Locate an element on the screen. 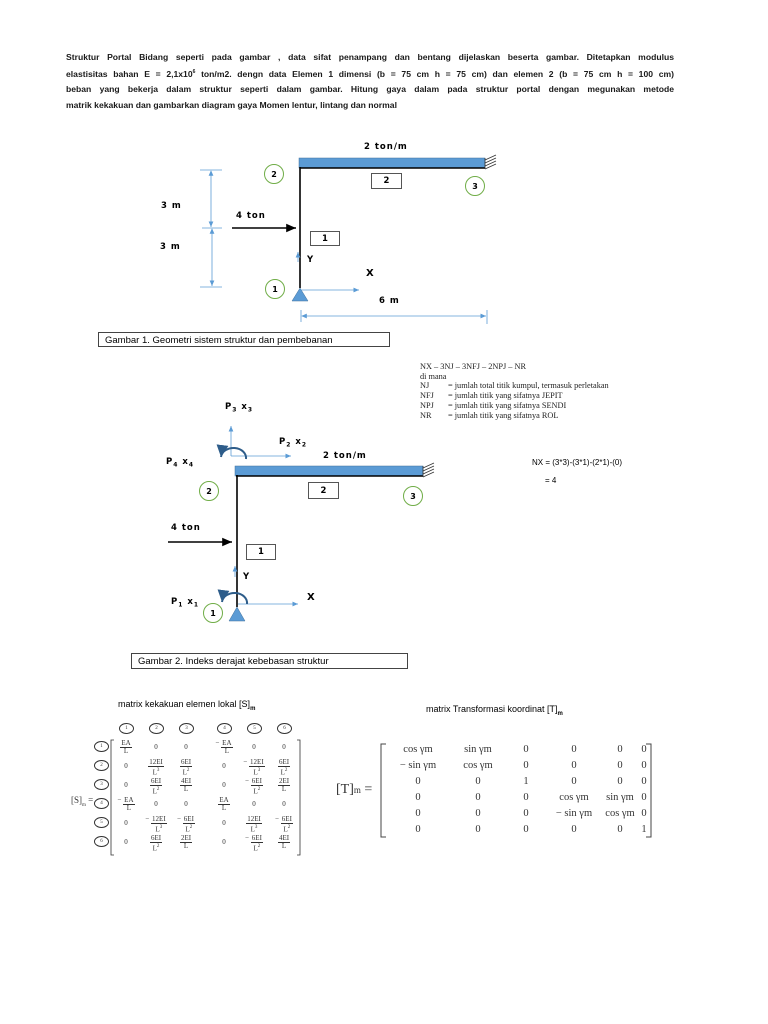 This screenshot has width=768, height=1024. matrix-cell: − 12EI L3 is located at coordinates (254, 767).